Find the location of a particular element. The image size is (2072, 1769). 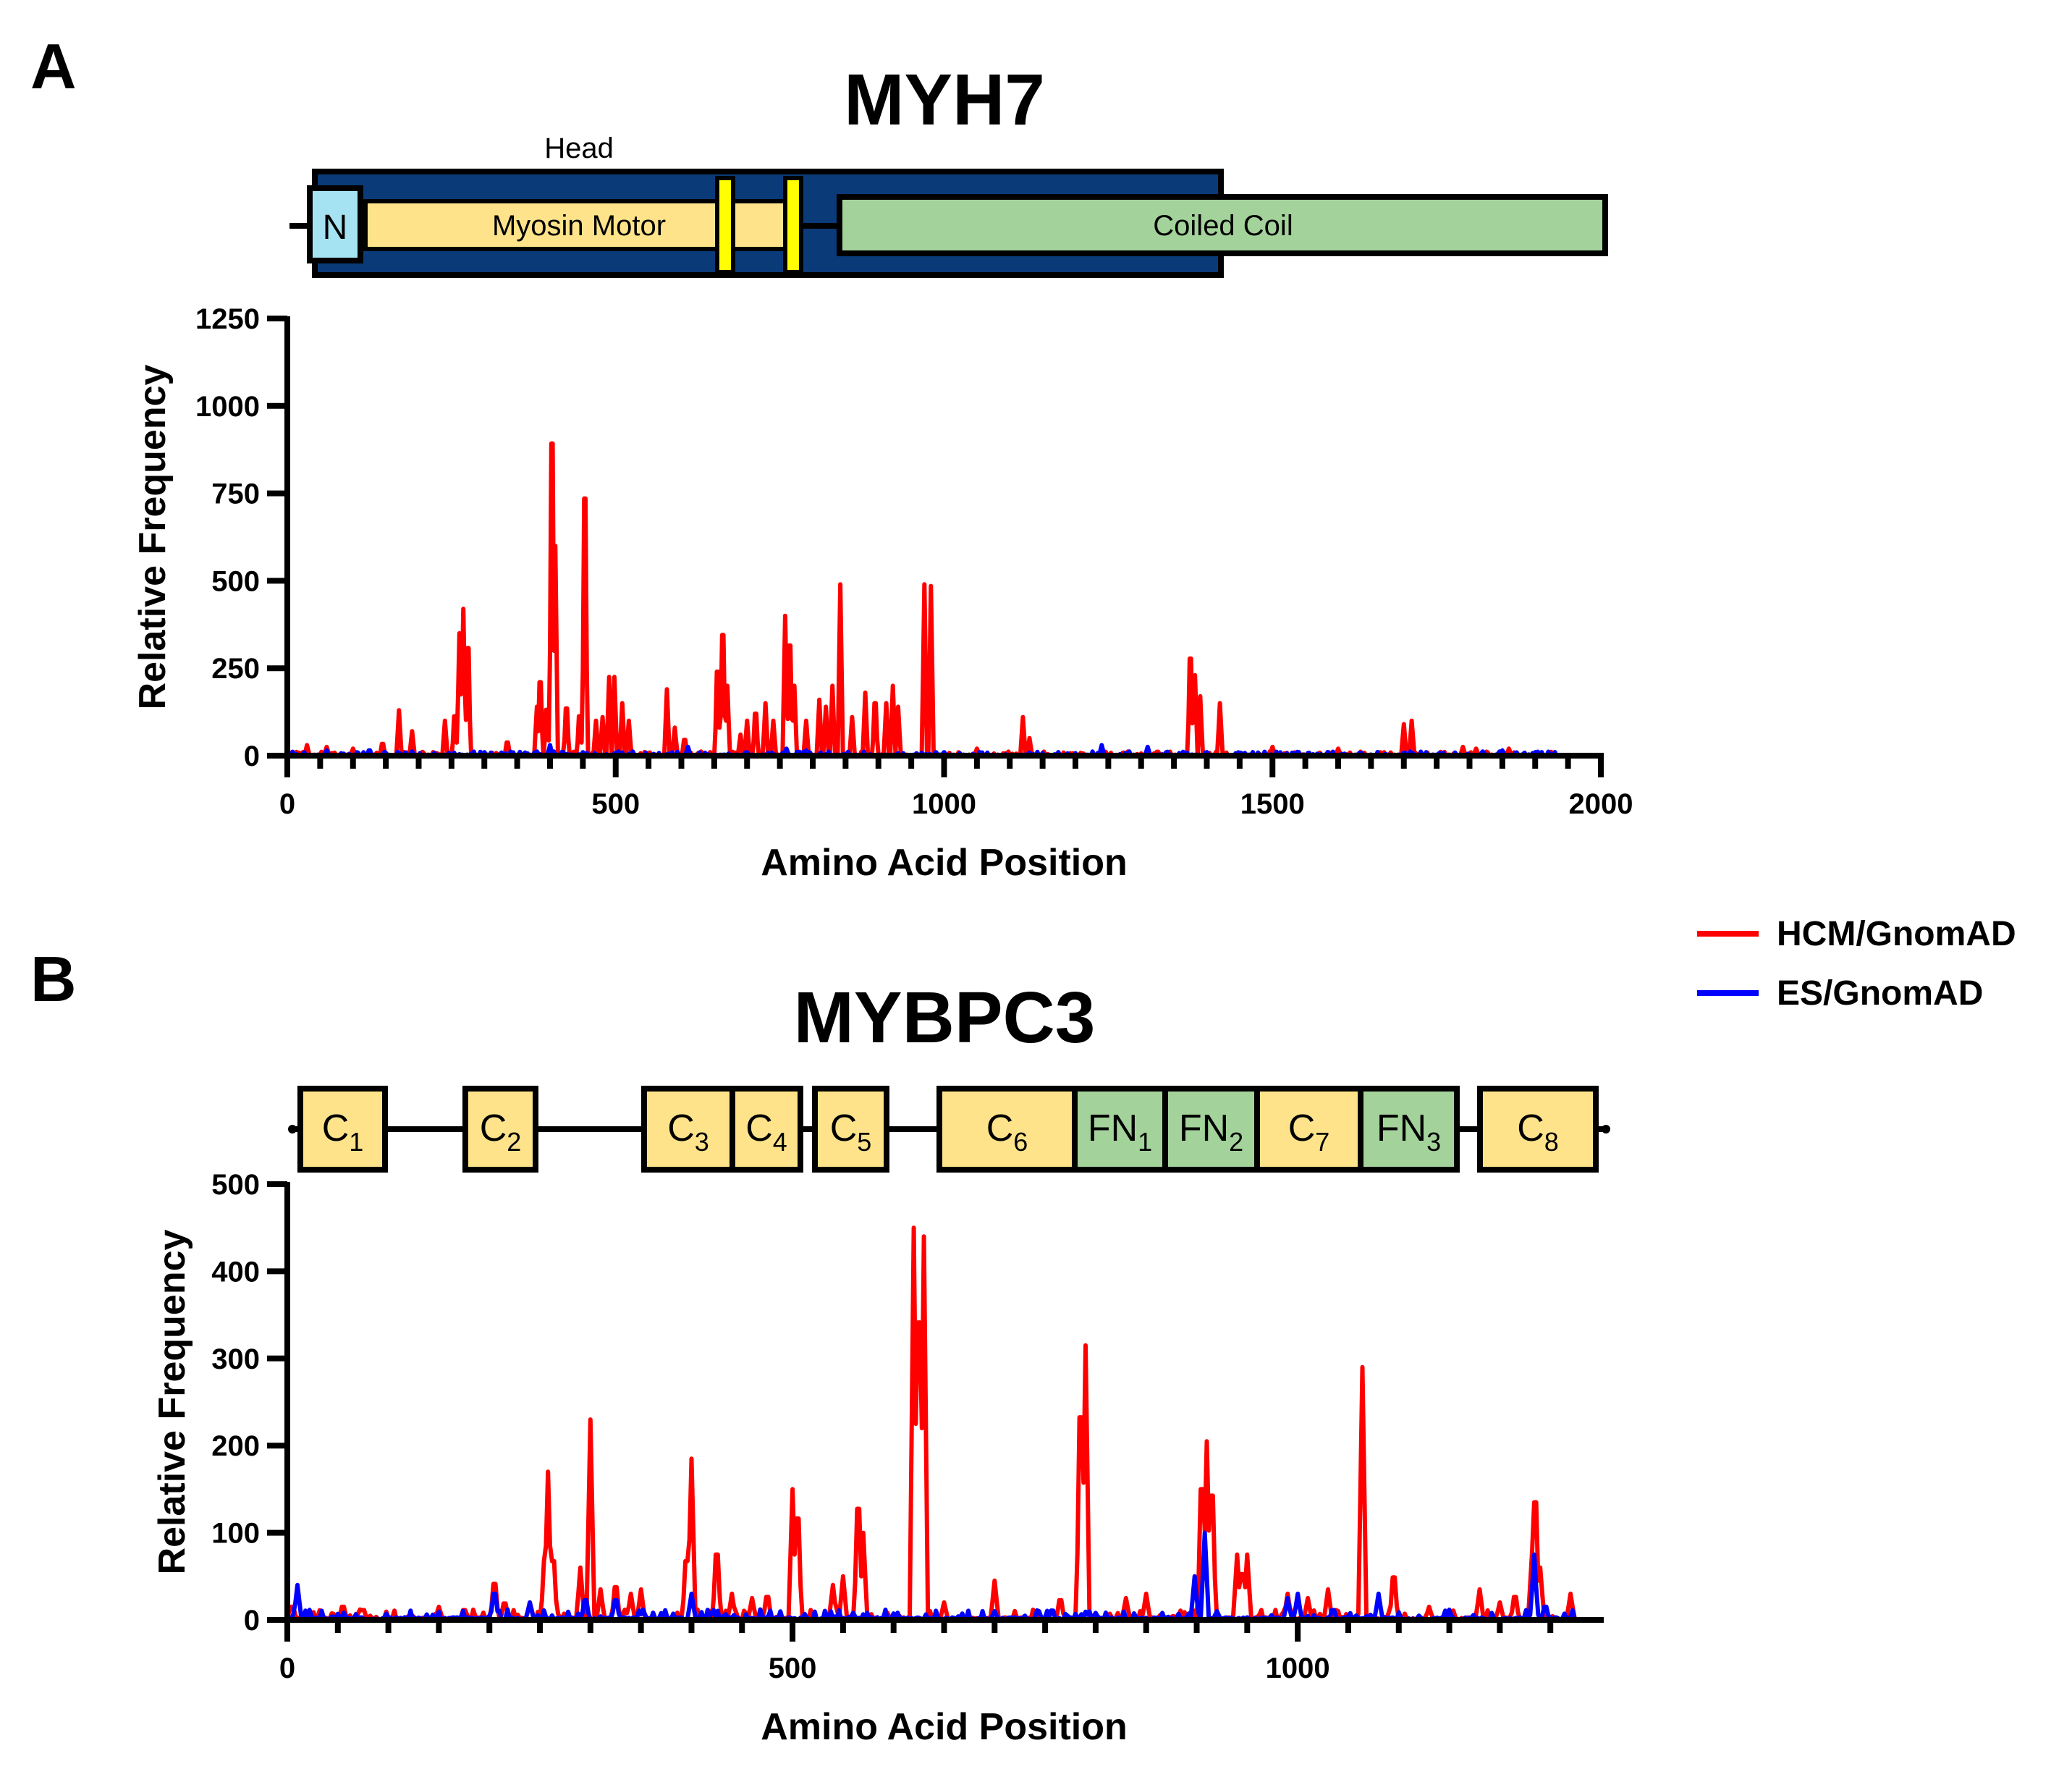

mybpc3-domain-boxes: C1 C2 C3 C4 C5 C6 FN1 FN2 C7 FN3 C8 is located at coordinates (948, 1129).